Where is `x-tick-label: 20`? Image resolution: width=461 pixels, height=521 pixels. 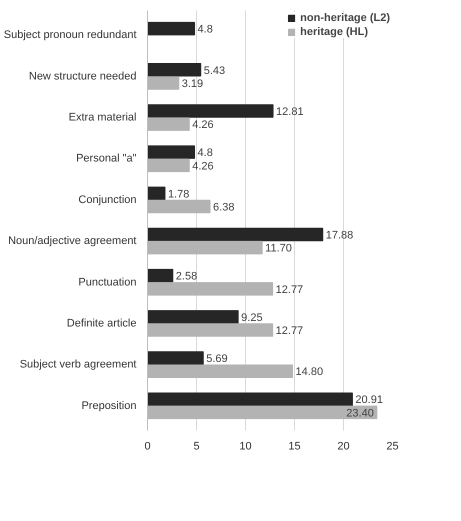
x-tick-label: 20 is located at coordinates (343, 446).